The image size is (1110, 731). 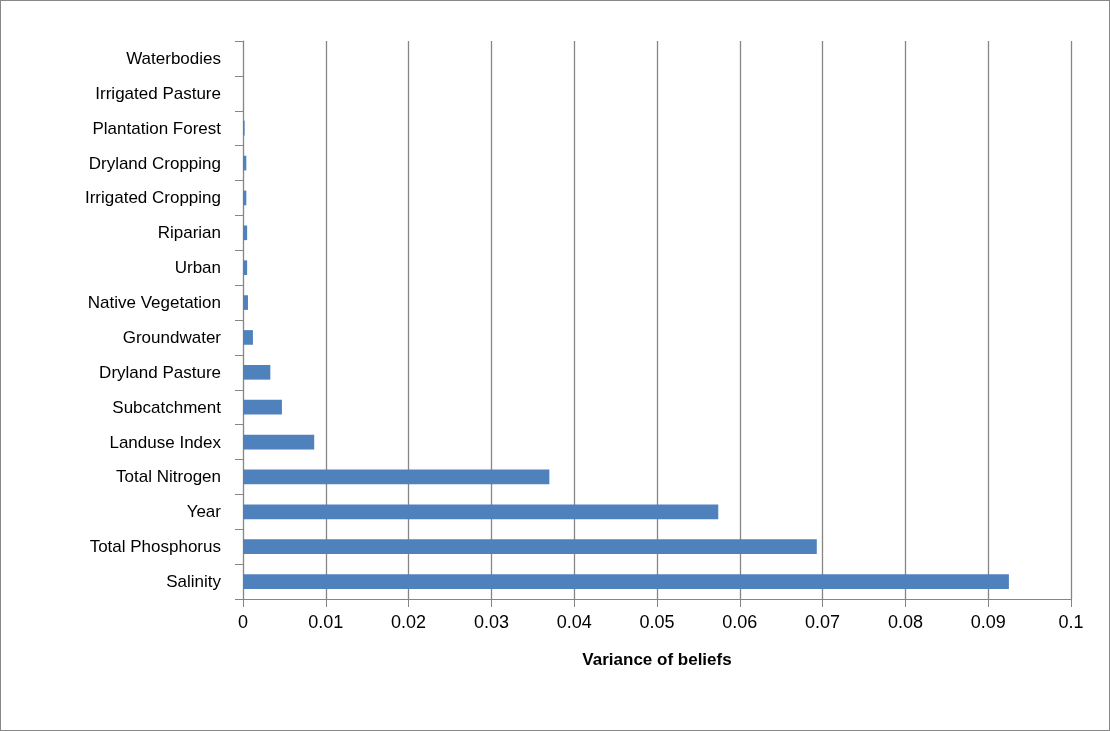 What do you see at coordinates (326, 622) in the screenshot?
I see `x-tick-label: 0.01` at bounding box center [326, 622].